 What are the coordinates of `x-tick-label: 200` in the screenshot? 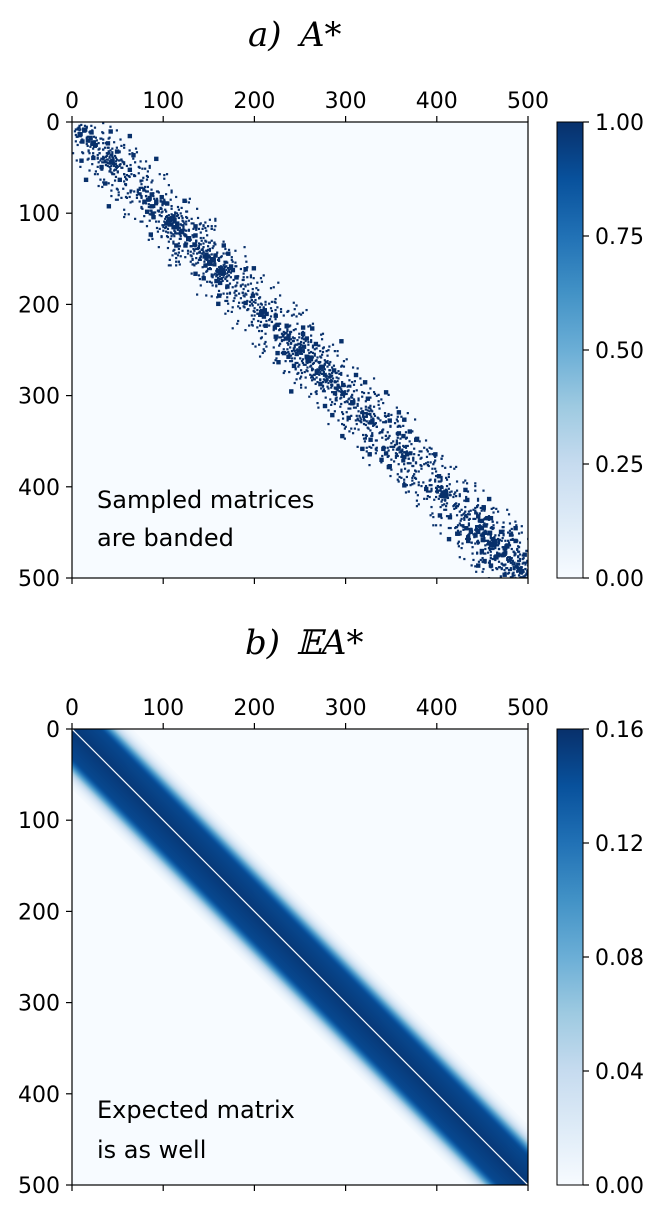 It's located at (254, 708).